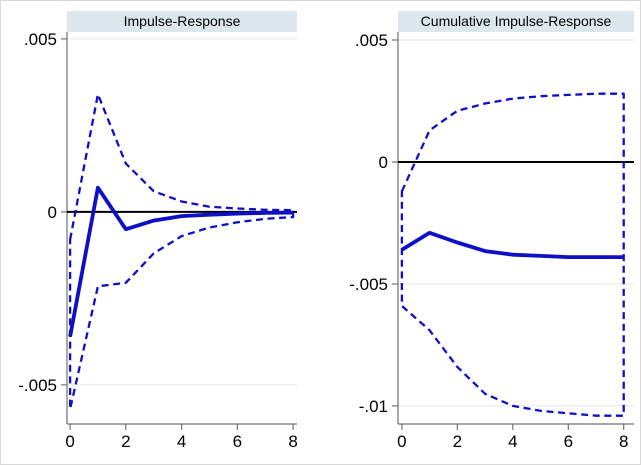  I want to click on left-panel-title: Impulse-Response, so click(182, 21).